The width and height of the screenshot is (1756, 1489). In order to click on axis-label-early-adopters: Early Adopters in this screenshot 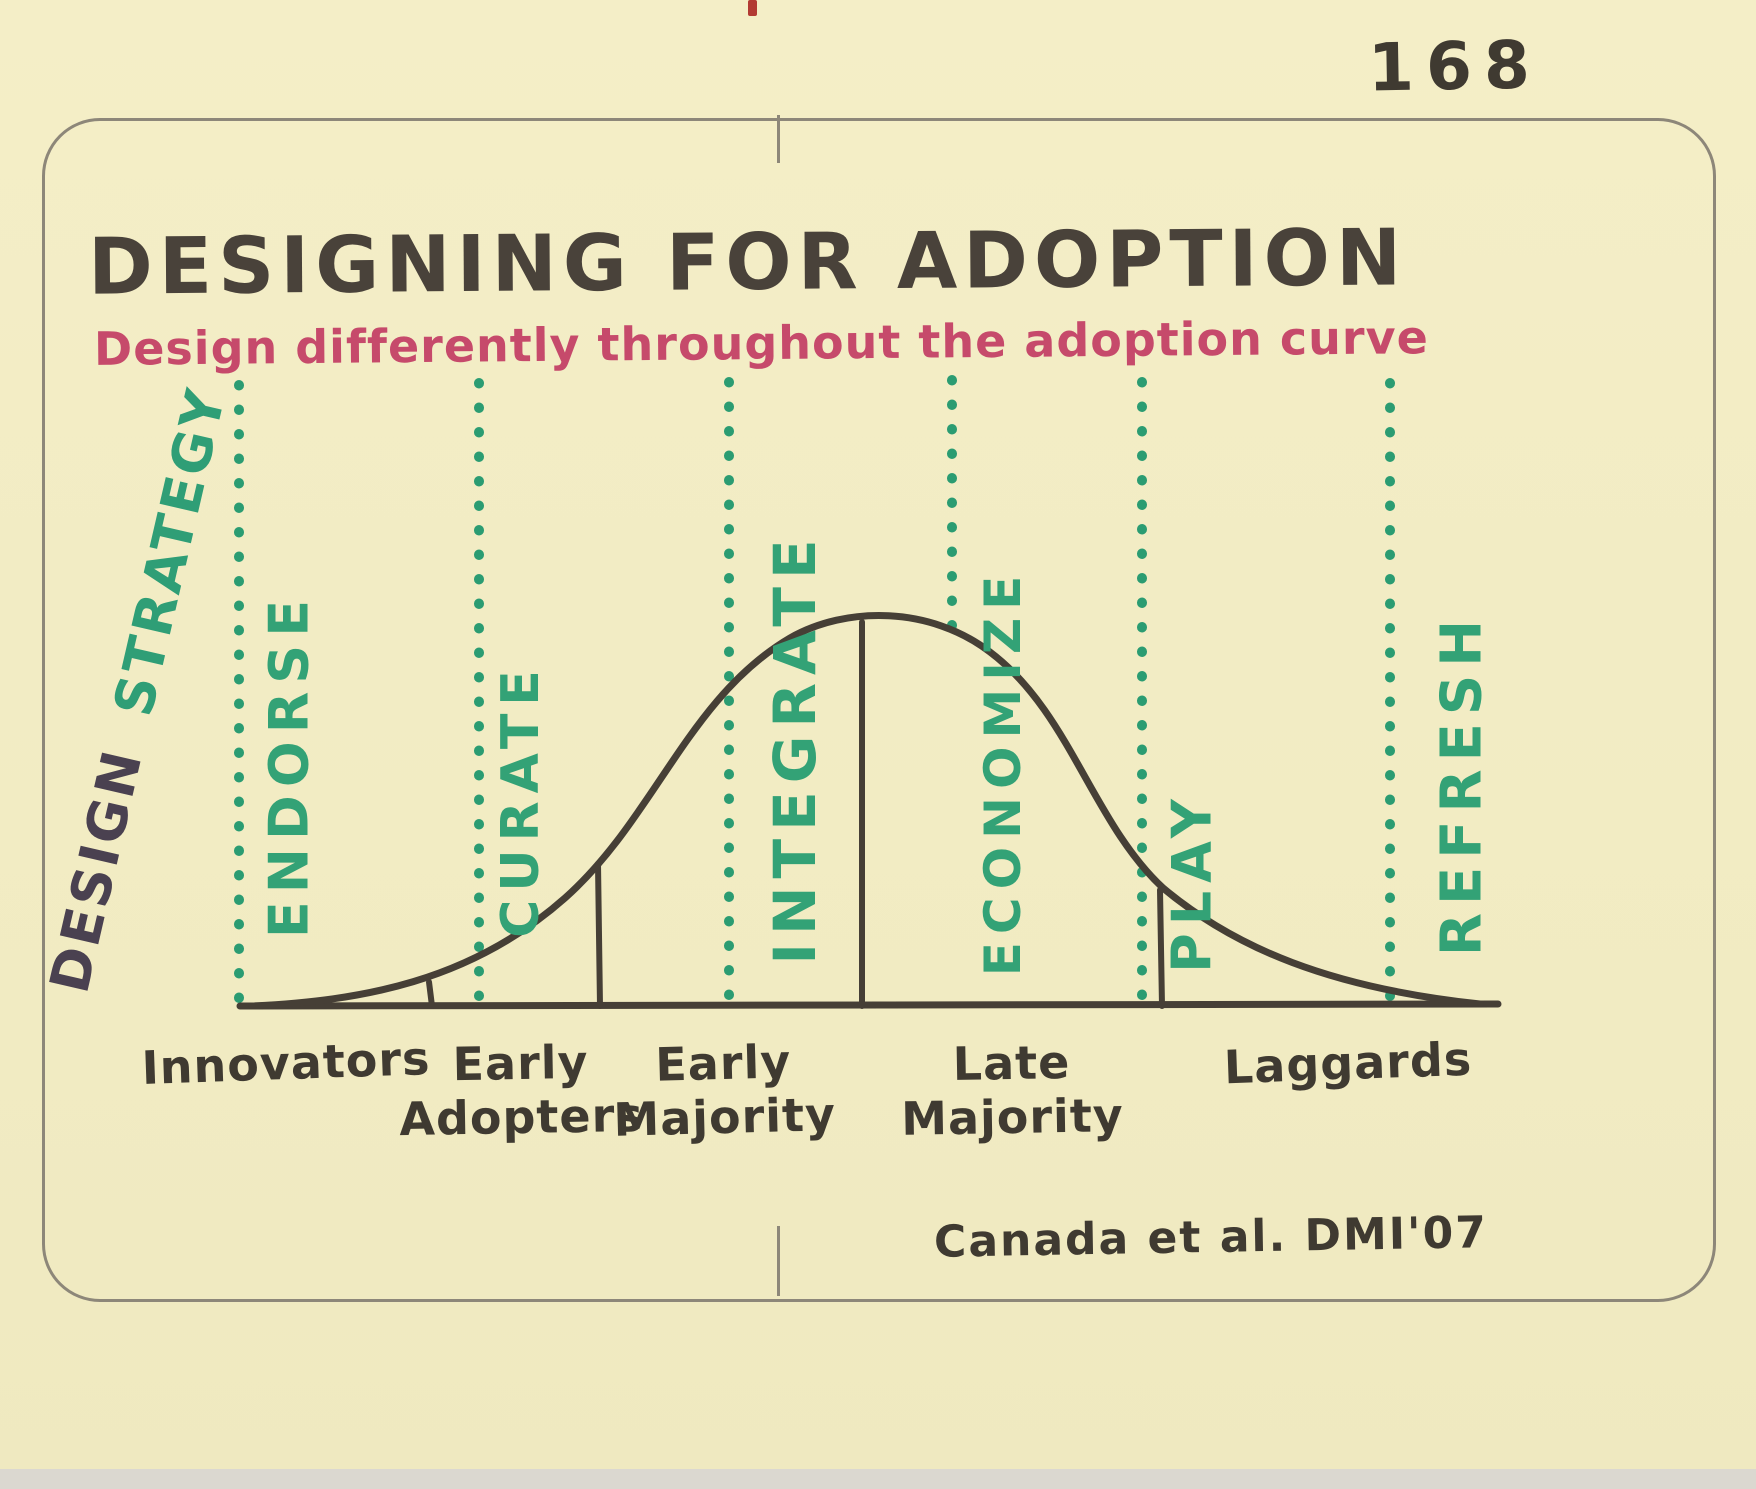, I will do `click(521, 1090)`.